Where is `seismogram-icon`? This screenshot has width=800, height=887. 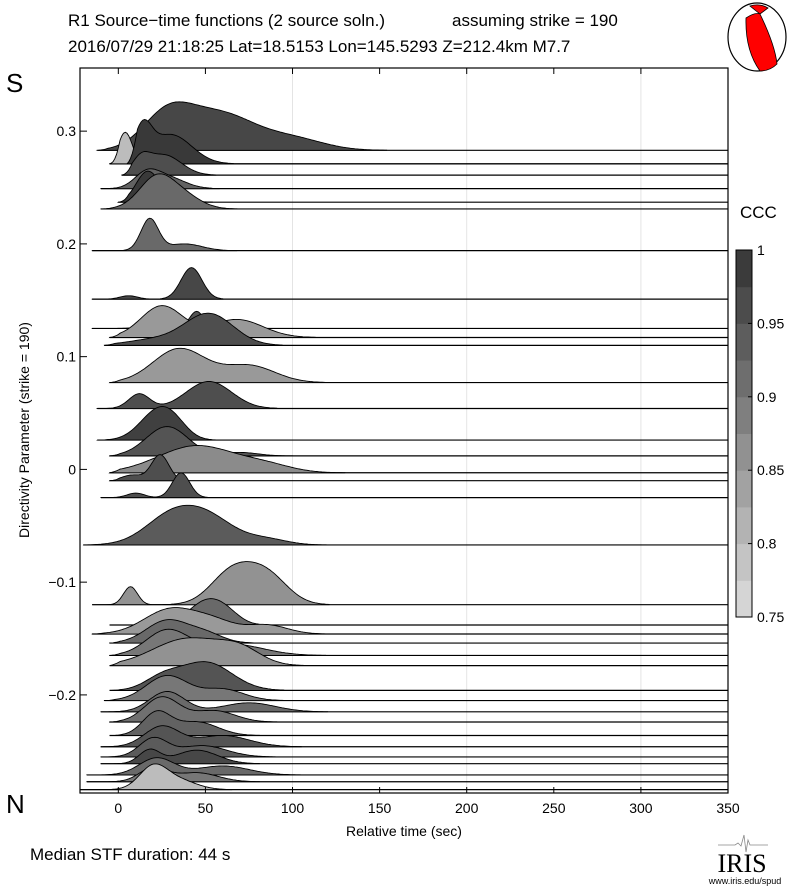
seismogram-icon is located at coordinates (743, 843).